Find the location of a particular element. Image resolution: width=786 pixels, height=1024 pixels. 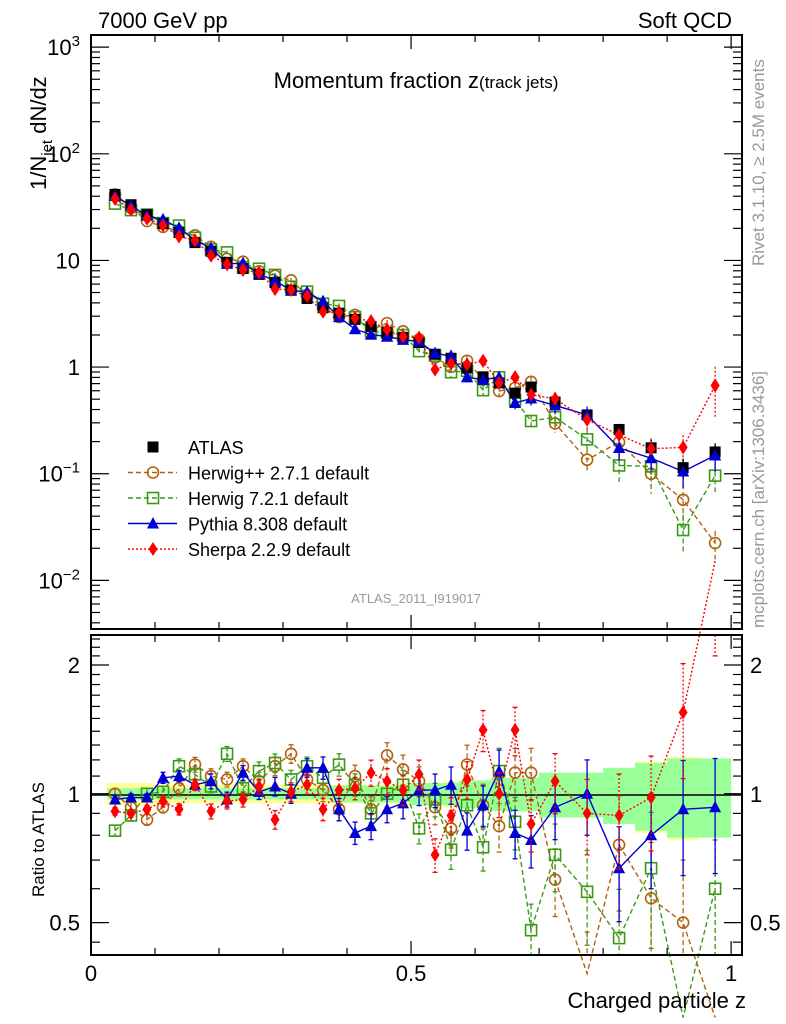

legend-entry: Herwig++ 2.7.1 default is located at coordinates (248, 474).